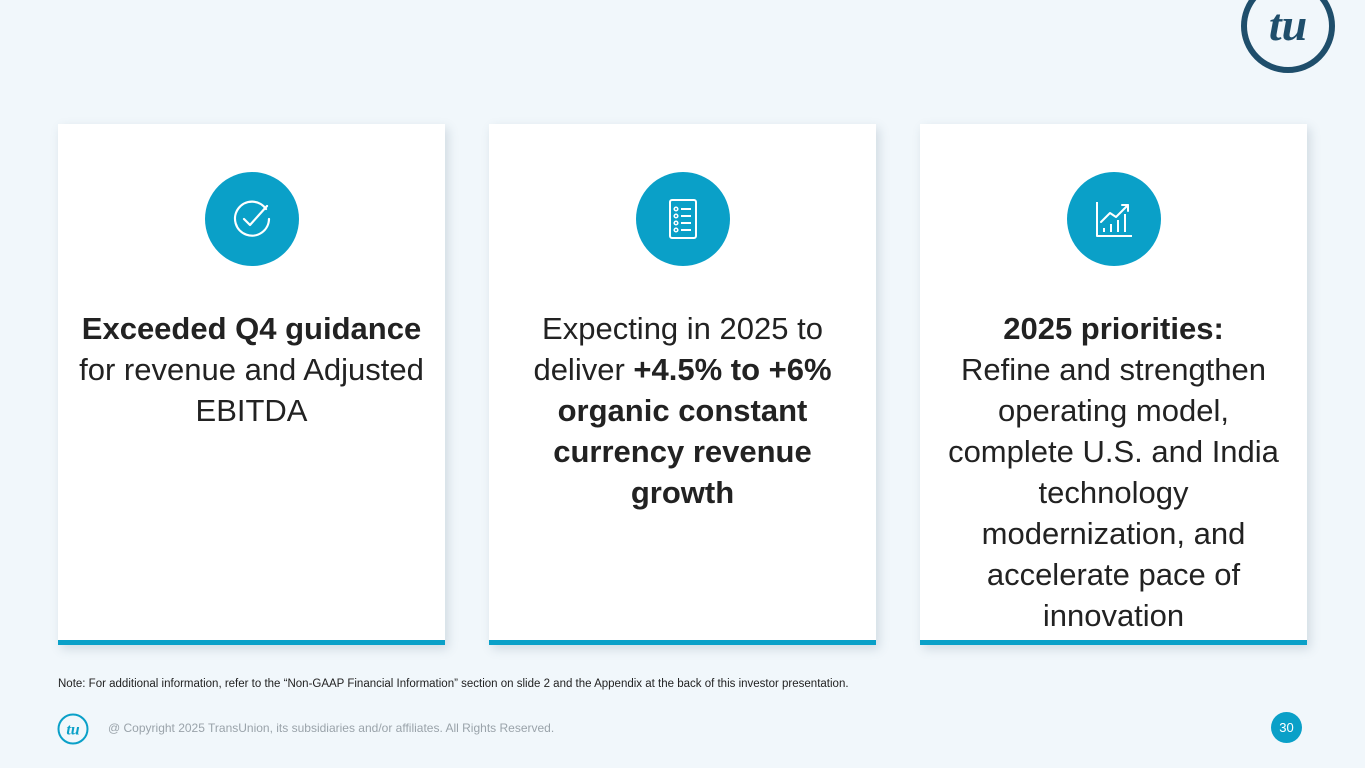  Describe the element at coordinates (678, 349) in the screenshot. I see `card-body-text: Expecting in 2025 to deliver` at that location.